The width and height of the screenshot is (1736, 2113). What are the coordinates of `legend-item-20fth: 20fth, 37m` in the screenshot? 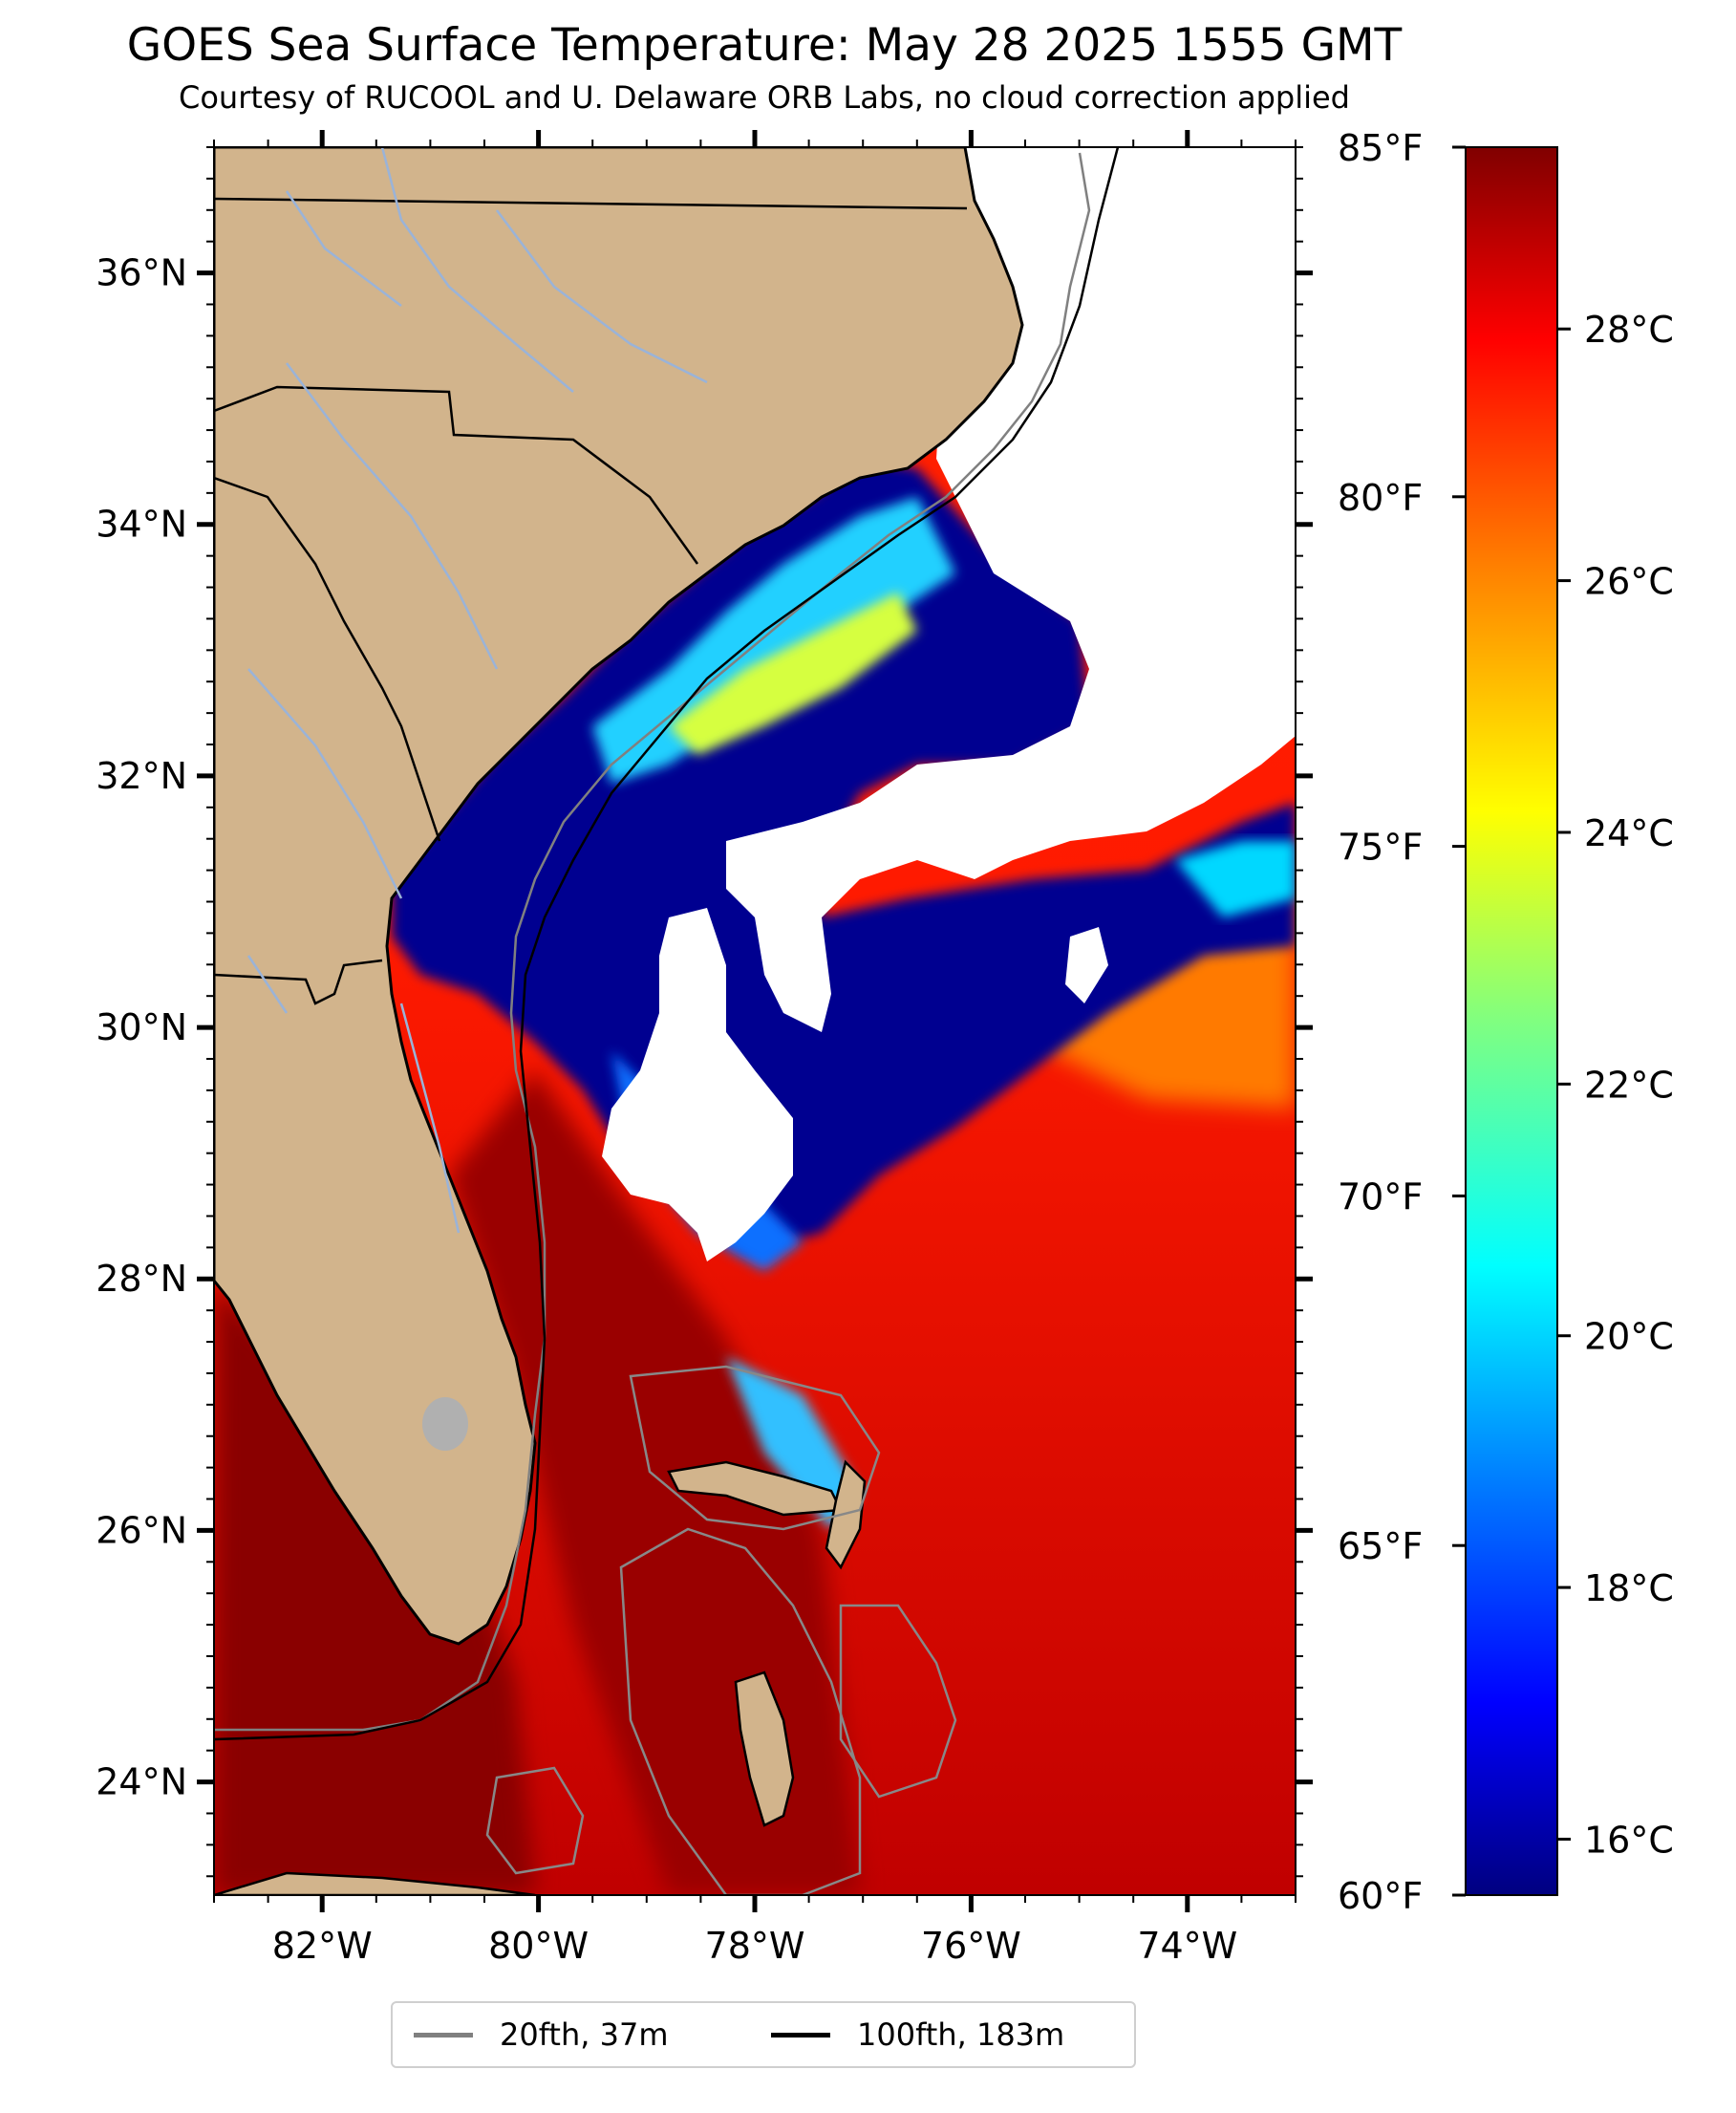 It's located at (541, 2034).